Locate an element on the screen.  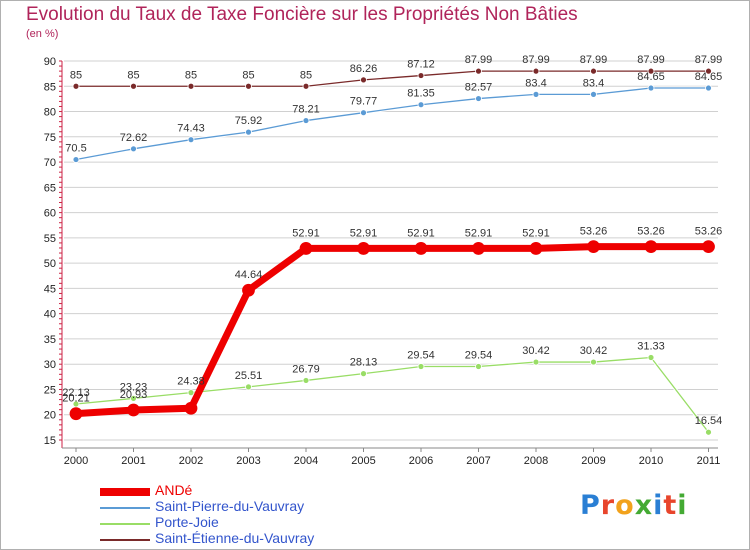
data-label-porte-joie: 25.51 is located at coordinates (249, 376).